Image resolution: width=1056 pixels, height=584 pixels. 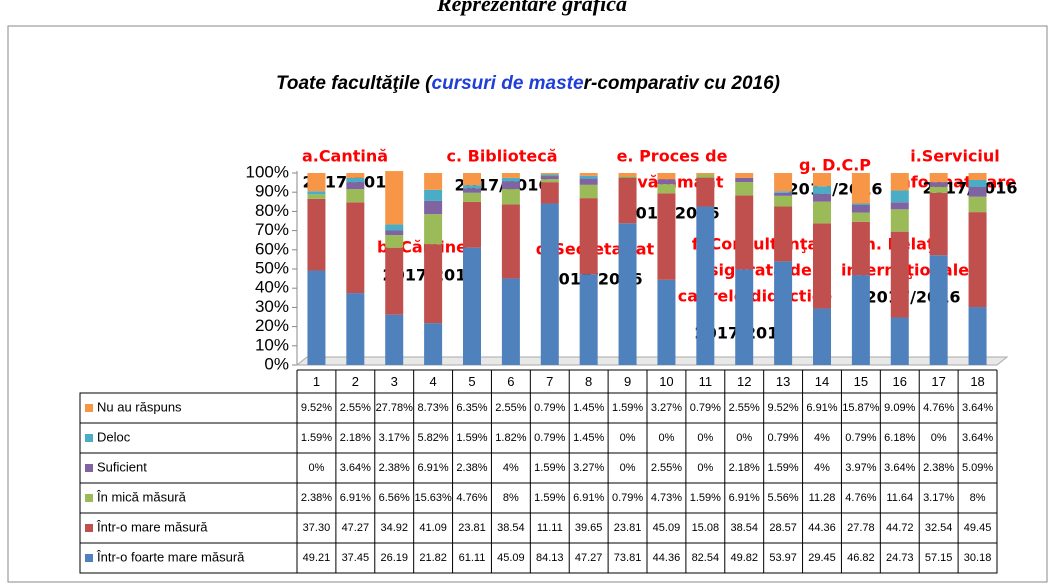 What do you see at coordinates (783, 408) in the screenshot?
I see `data-label: 9.52%` at bounding box center [783, 408].